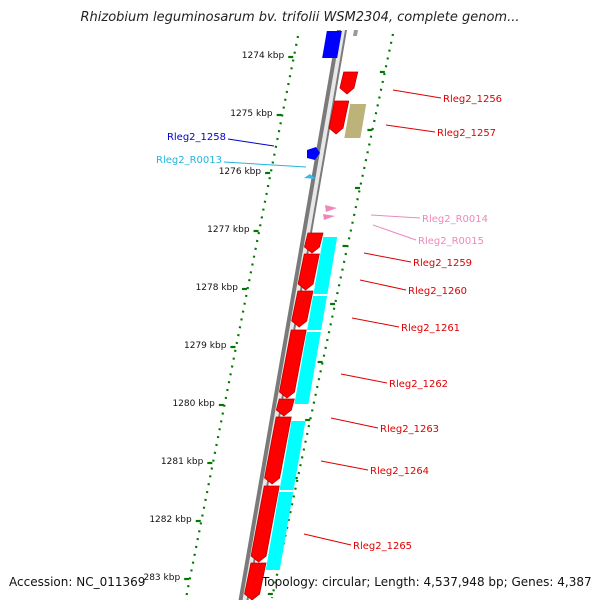 The width and height of the screenshot is (600, 600). Describe the element at coordinates (240, 172) in the screenshot. I see `ruler-tick-label: 1276 kbp` at that location.